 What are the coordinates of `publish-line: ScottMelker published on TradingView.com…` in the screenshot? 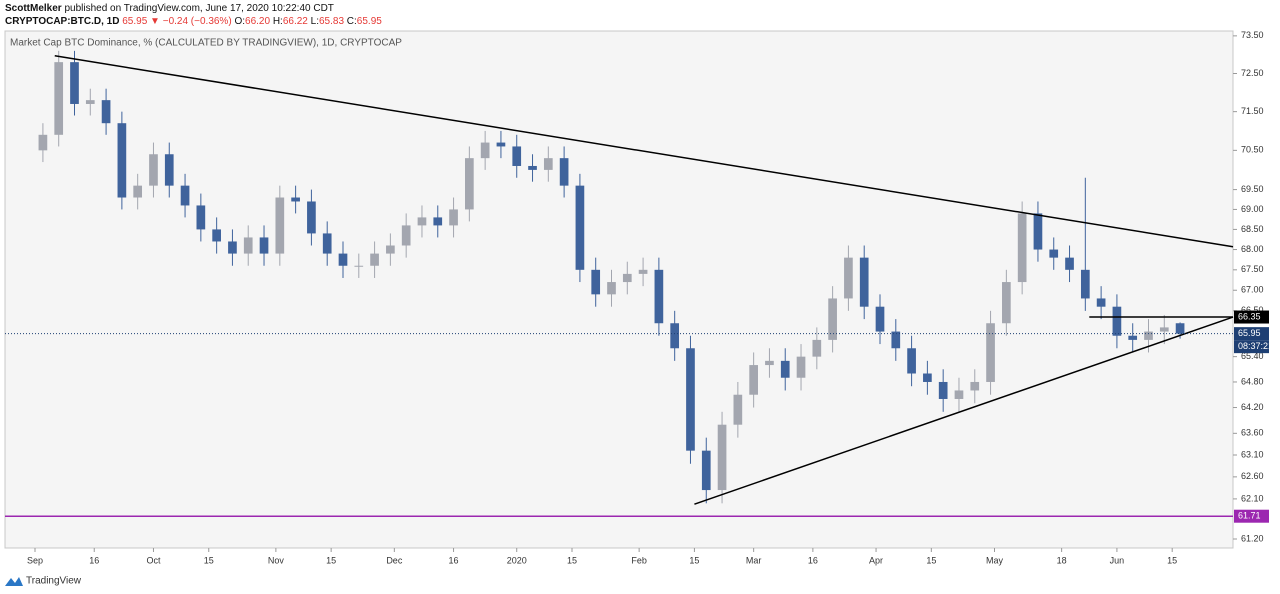 It's located at (193, 8).